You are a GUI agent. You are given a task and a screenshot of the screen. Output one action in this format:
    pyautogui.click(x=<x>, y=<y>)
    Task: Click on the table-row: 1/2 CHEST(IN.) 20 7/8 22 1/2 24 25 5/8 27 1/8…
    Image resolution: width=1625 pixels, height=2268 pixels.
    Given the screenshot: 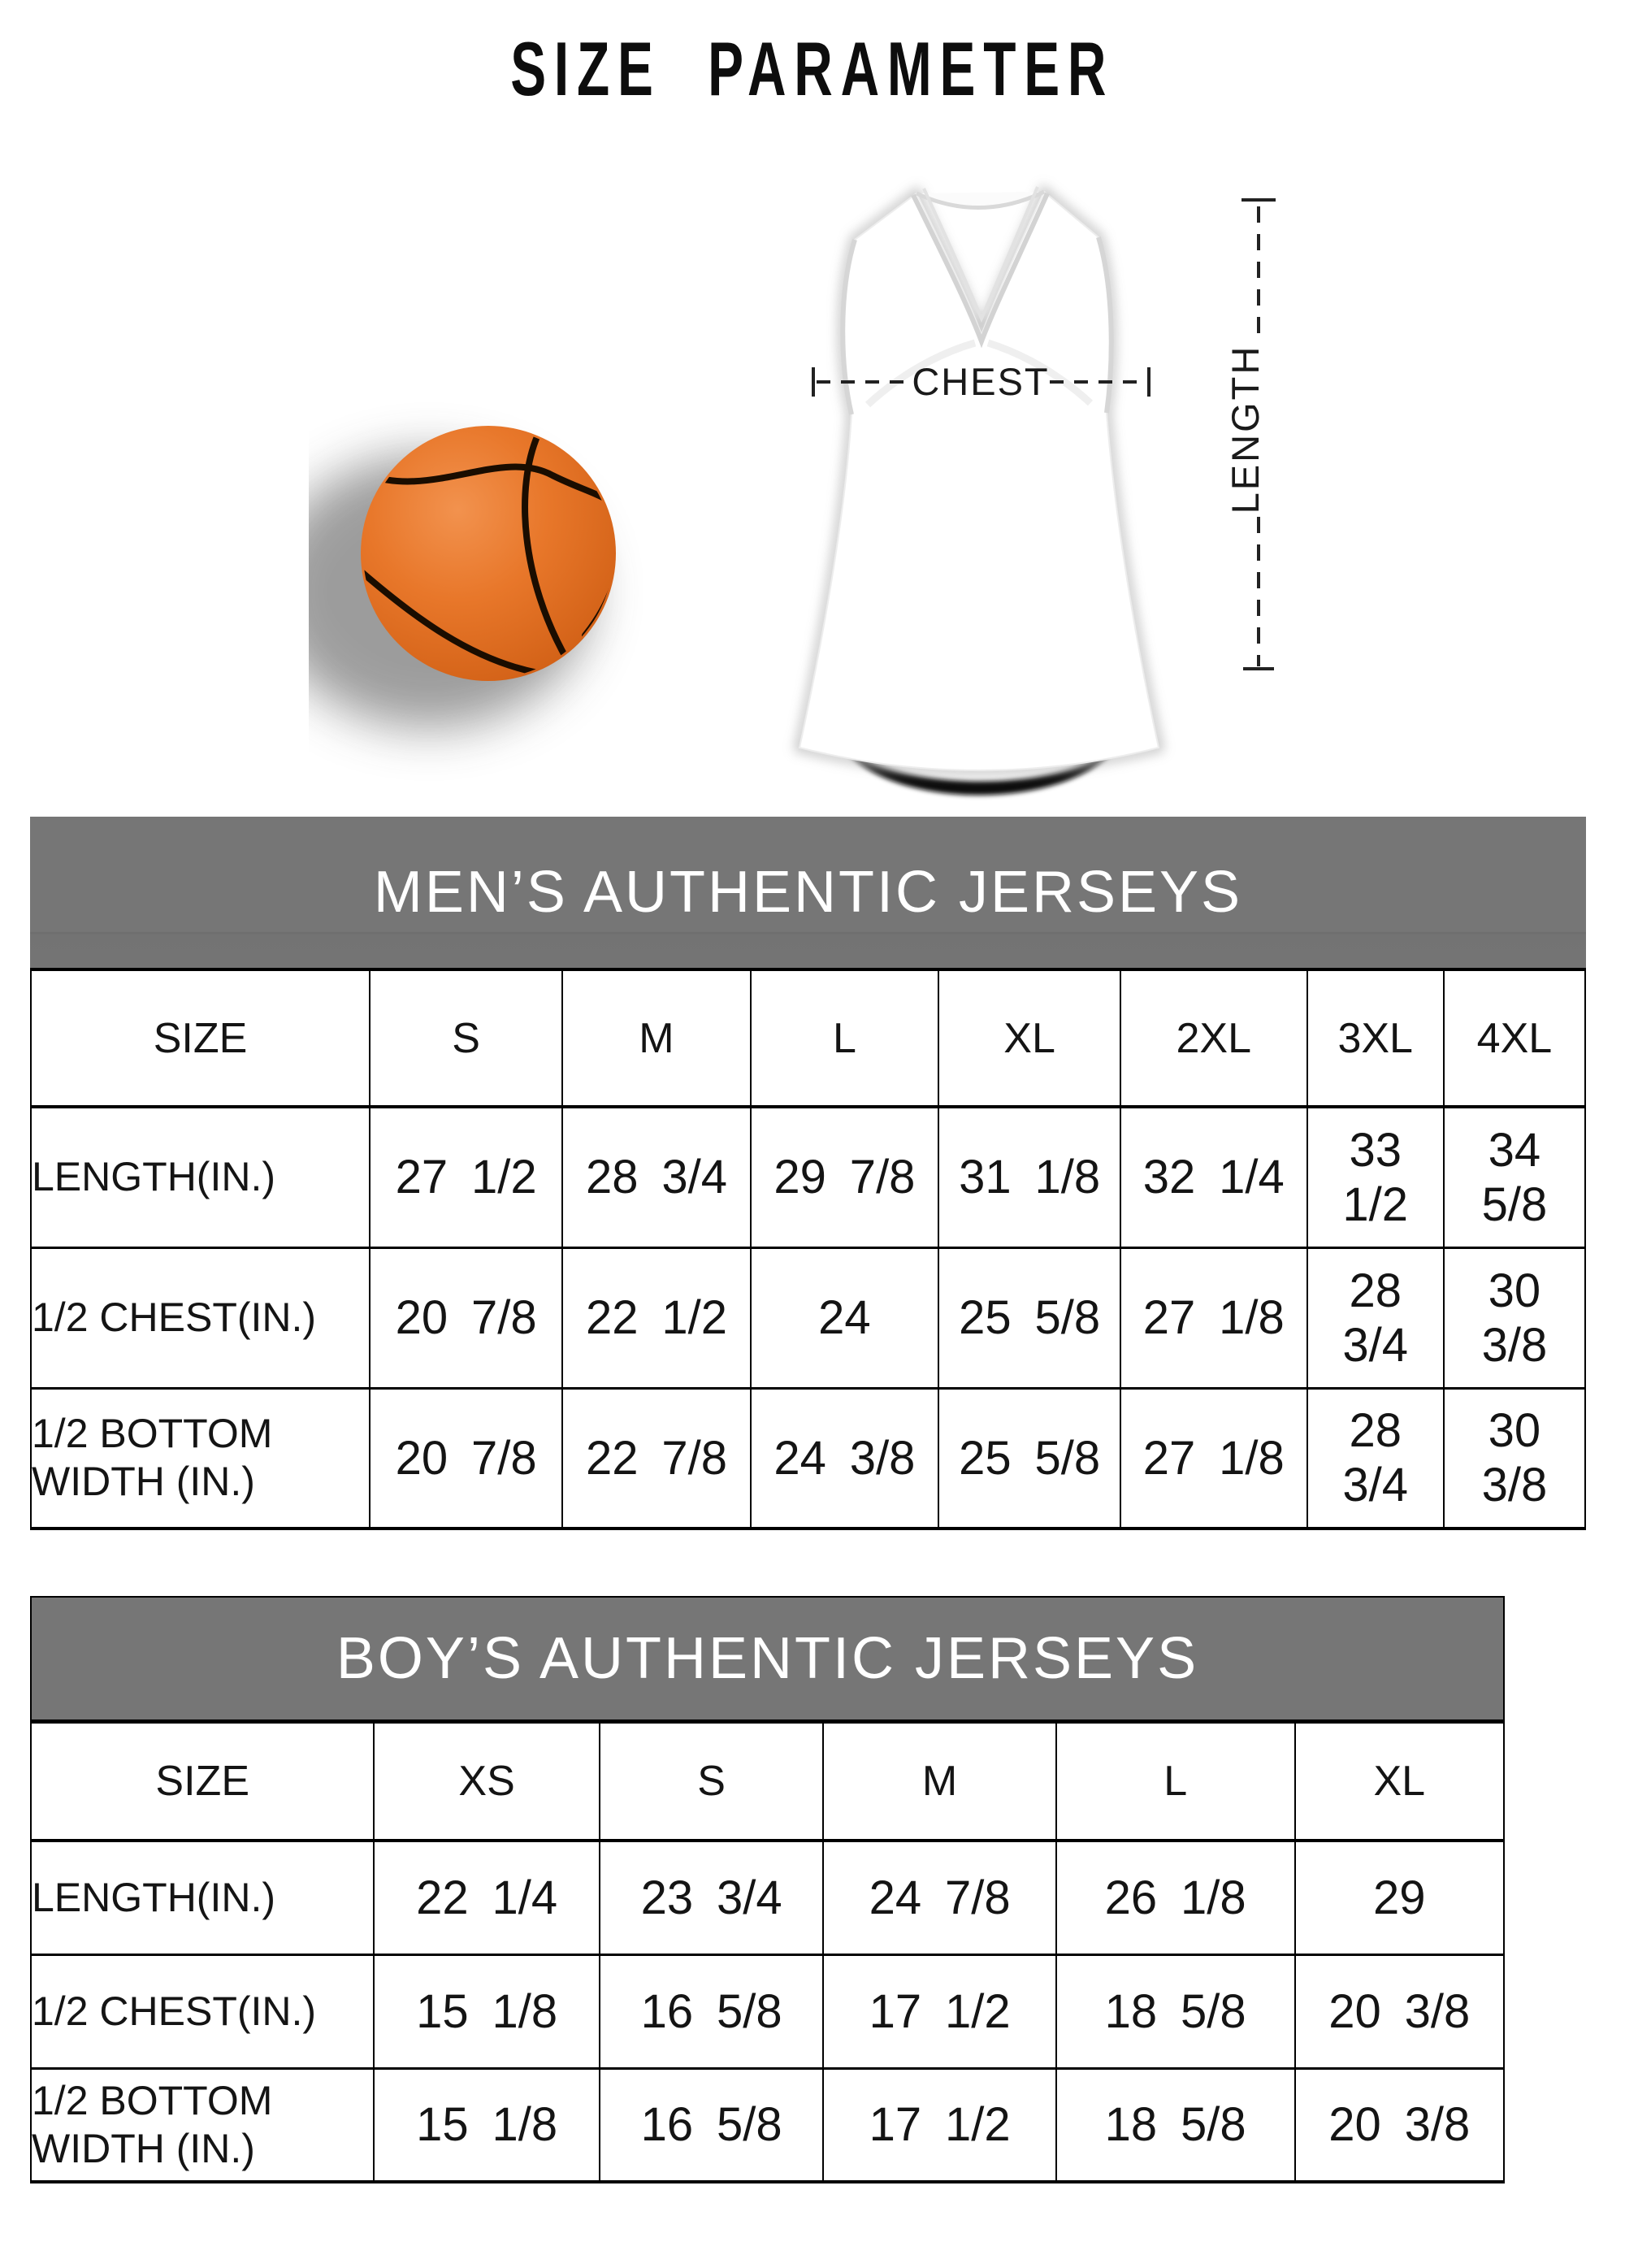 What is the action you would take?
    pyautogui.click(x=808, y=1317)
    